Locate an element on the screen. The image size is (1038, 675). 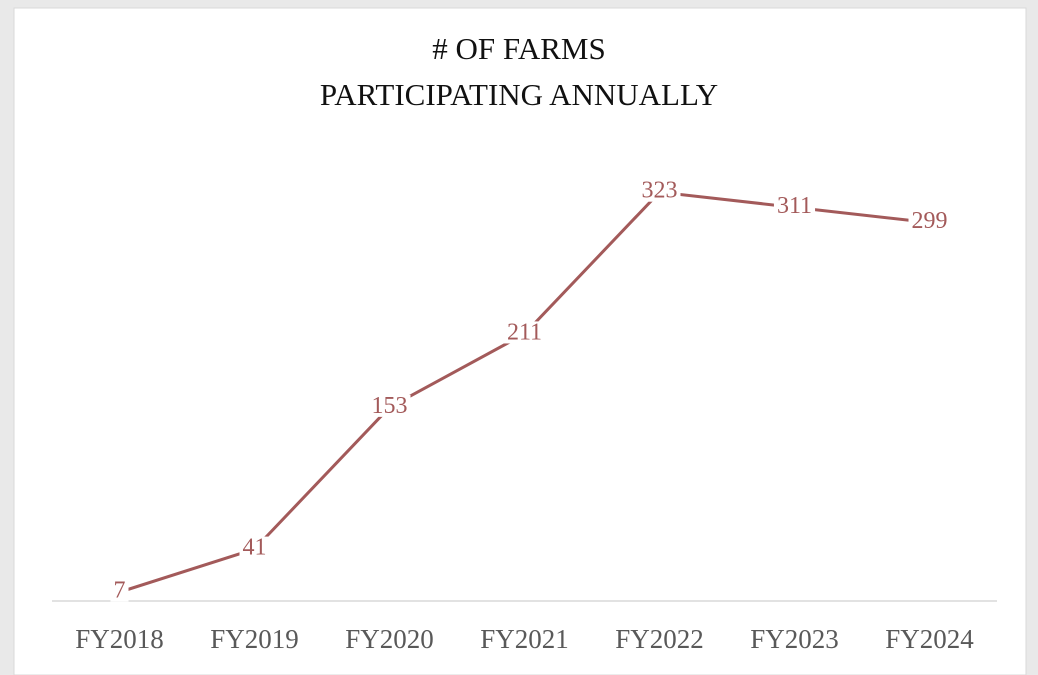
x-tick-label: FY2019 is located at coordinates (254, 639).